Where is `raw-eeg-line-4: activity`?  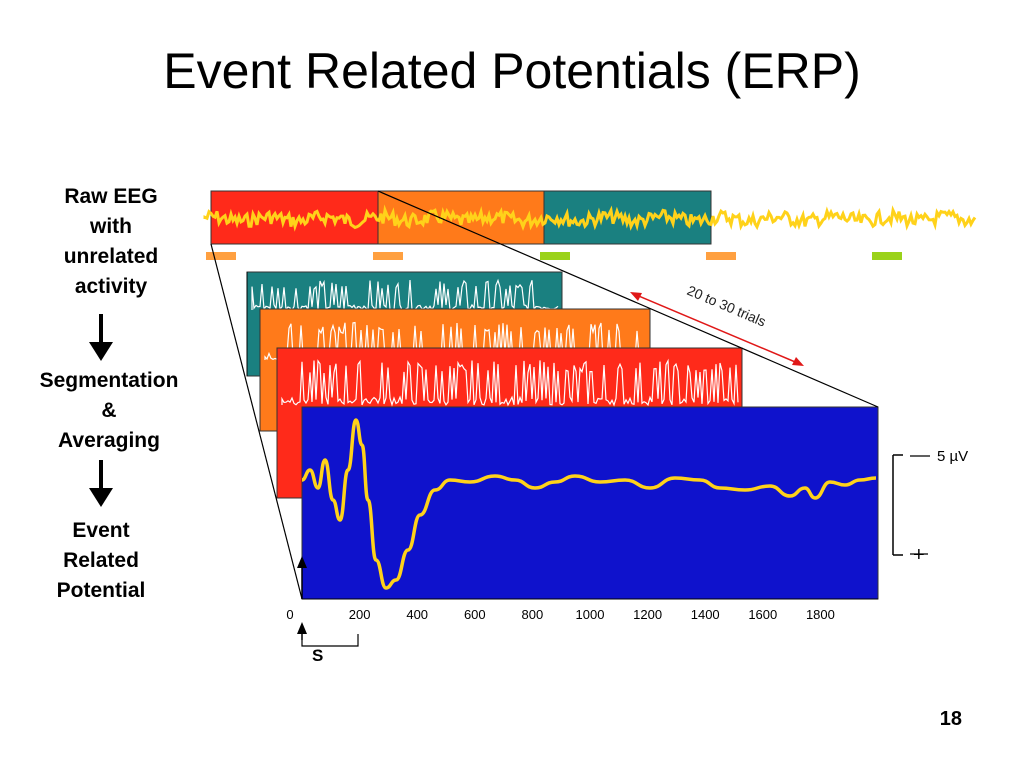 raw-eeg-line-4: activity is located at coordinates (111, 286).